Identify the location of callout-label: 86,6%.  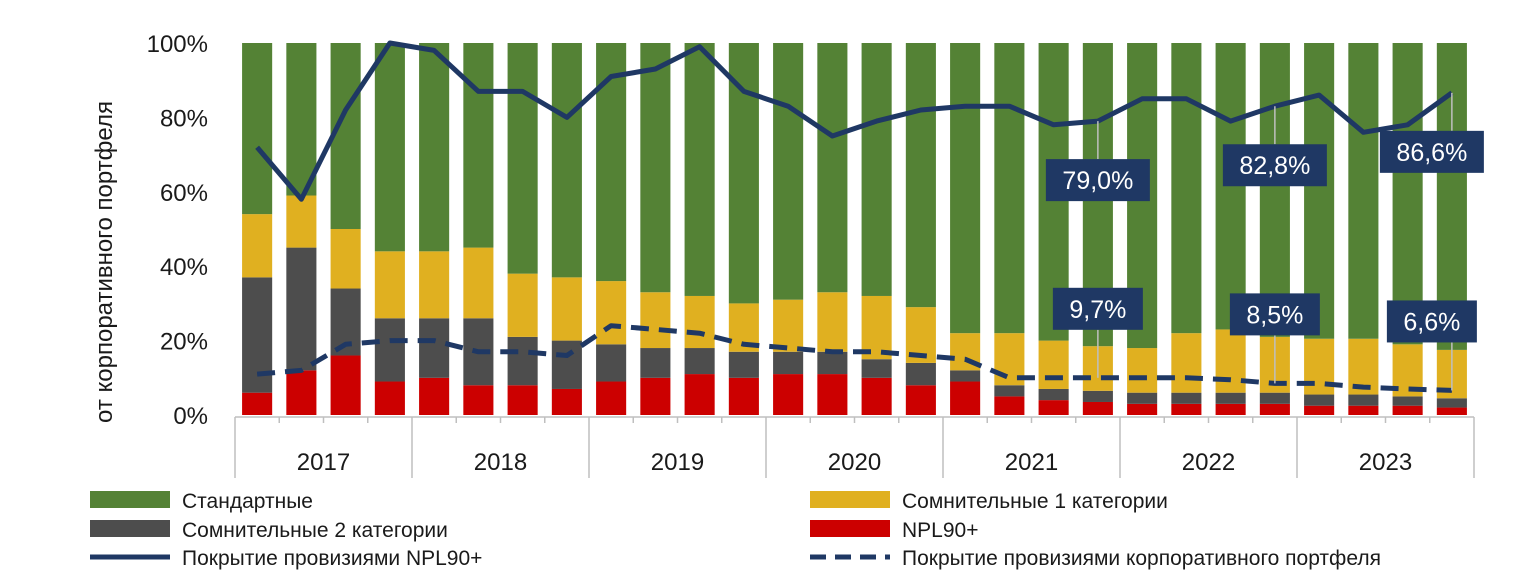
(1431, 153).